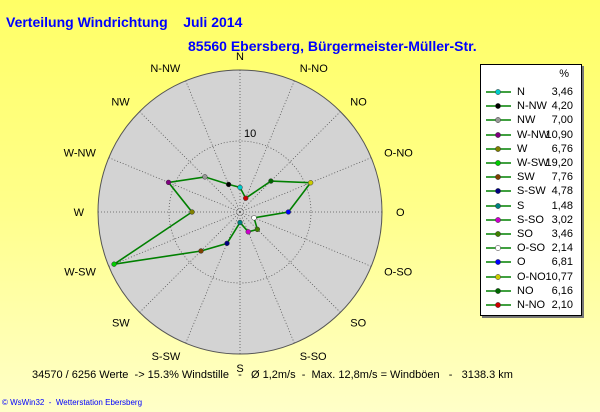 This screenshot has height=412, width=600. I want to click on direction-label: N, so click(240, 57).